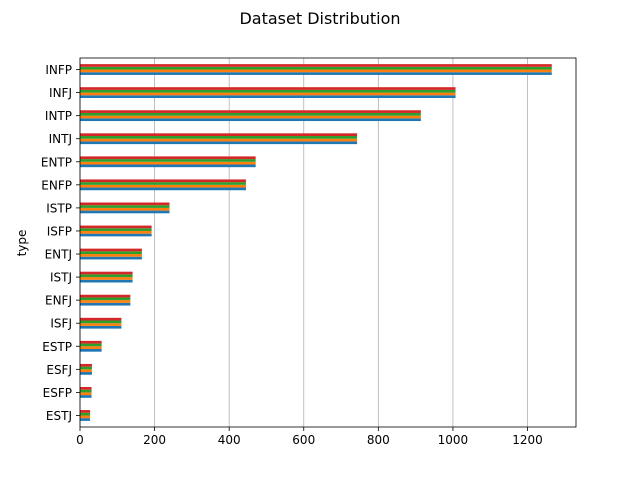 This screenshot has width=640, height=485. I want to click on y-tick-label: ENFJ, so click(58, 301).